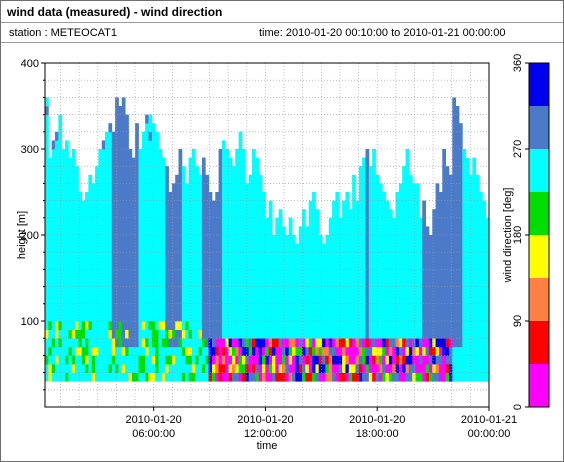 Image resolution: width=564 pixels, height=462 pixels. What do you see at coordinates (267, 446) in the screenshot?
I see `x-axis-label: time` at bounding box center [267, 446].